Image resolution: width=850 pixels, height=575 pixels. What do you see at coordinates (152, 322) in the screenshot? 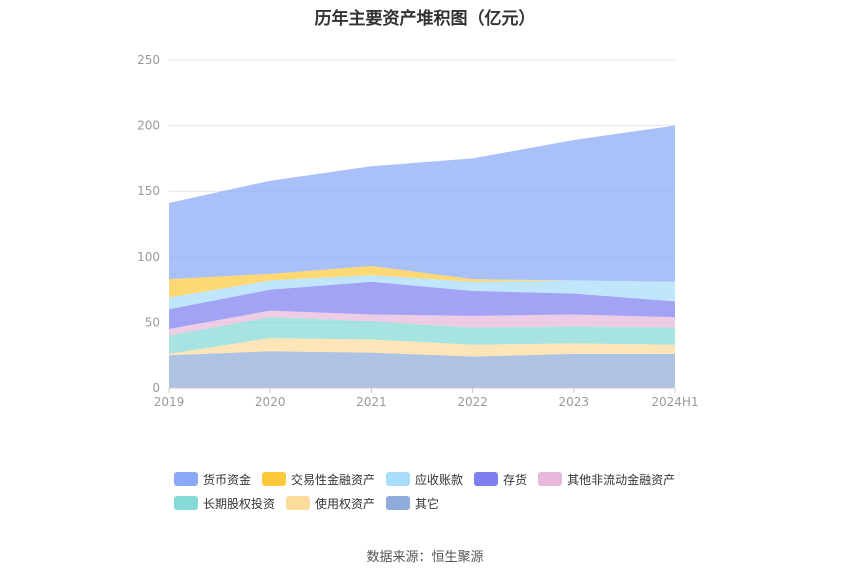
I see `y-tick-label: 50` at bounding box center [152, 322].